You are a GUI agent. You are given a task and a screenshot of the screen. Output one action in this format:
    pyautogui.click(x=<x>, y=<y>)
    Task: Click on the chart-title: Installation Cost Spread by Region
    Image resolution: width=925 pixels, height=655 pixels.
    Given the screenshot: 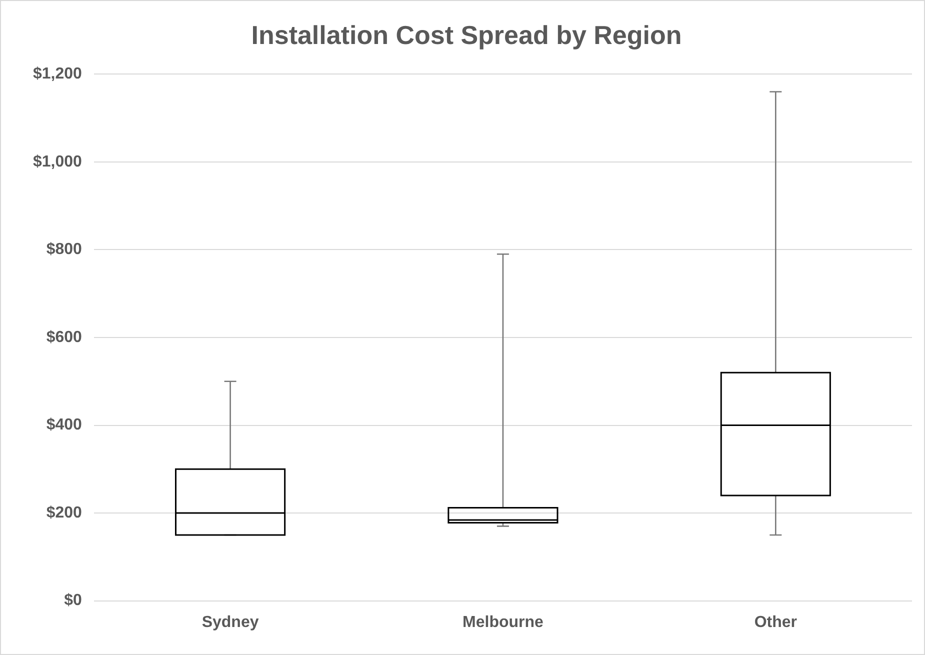 What is the action you would take?
    pyautogui.click(x=466, y=35)
    